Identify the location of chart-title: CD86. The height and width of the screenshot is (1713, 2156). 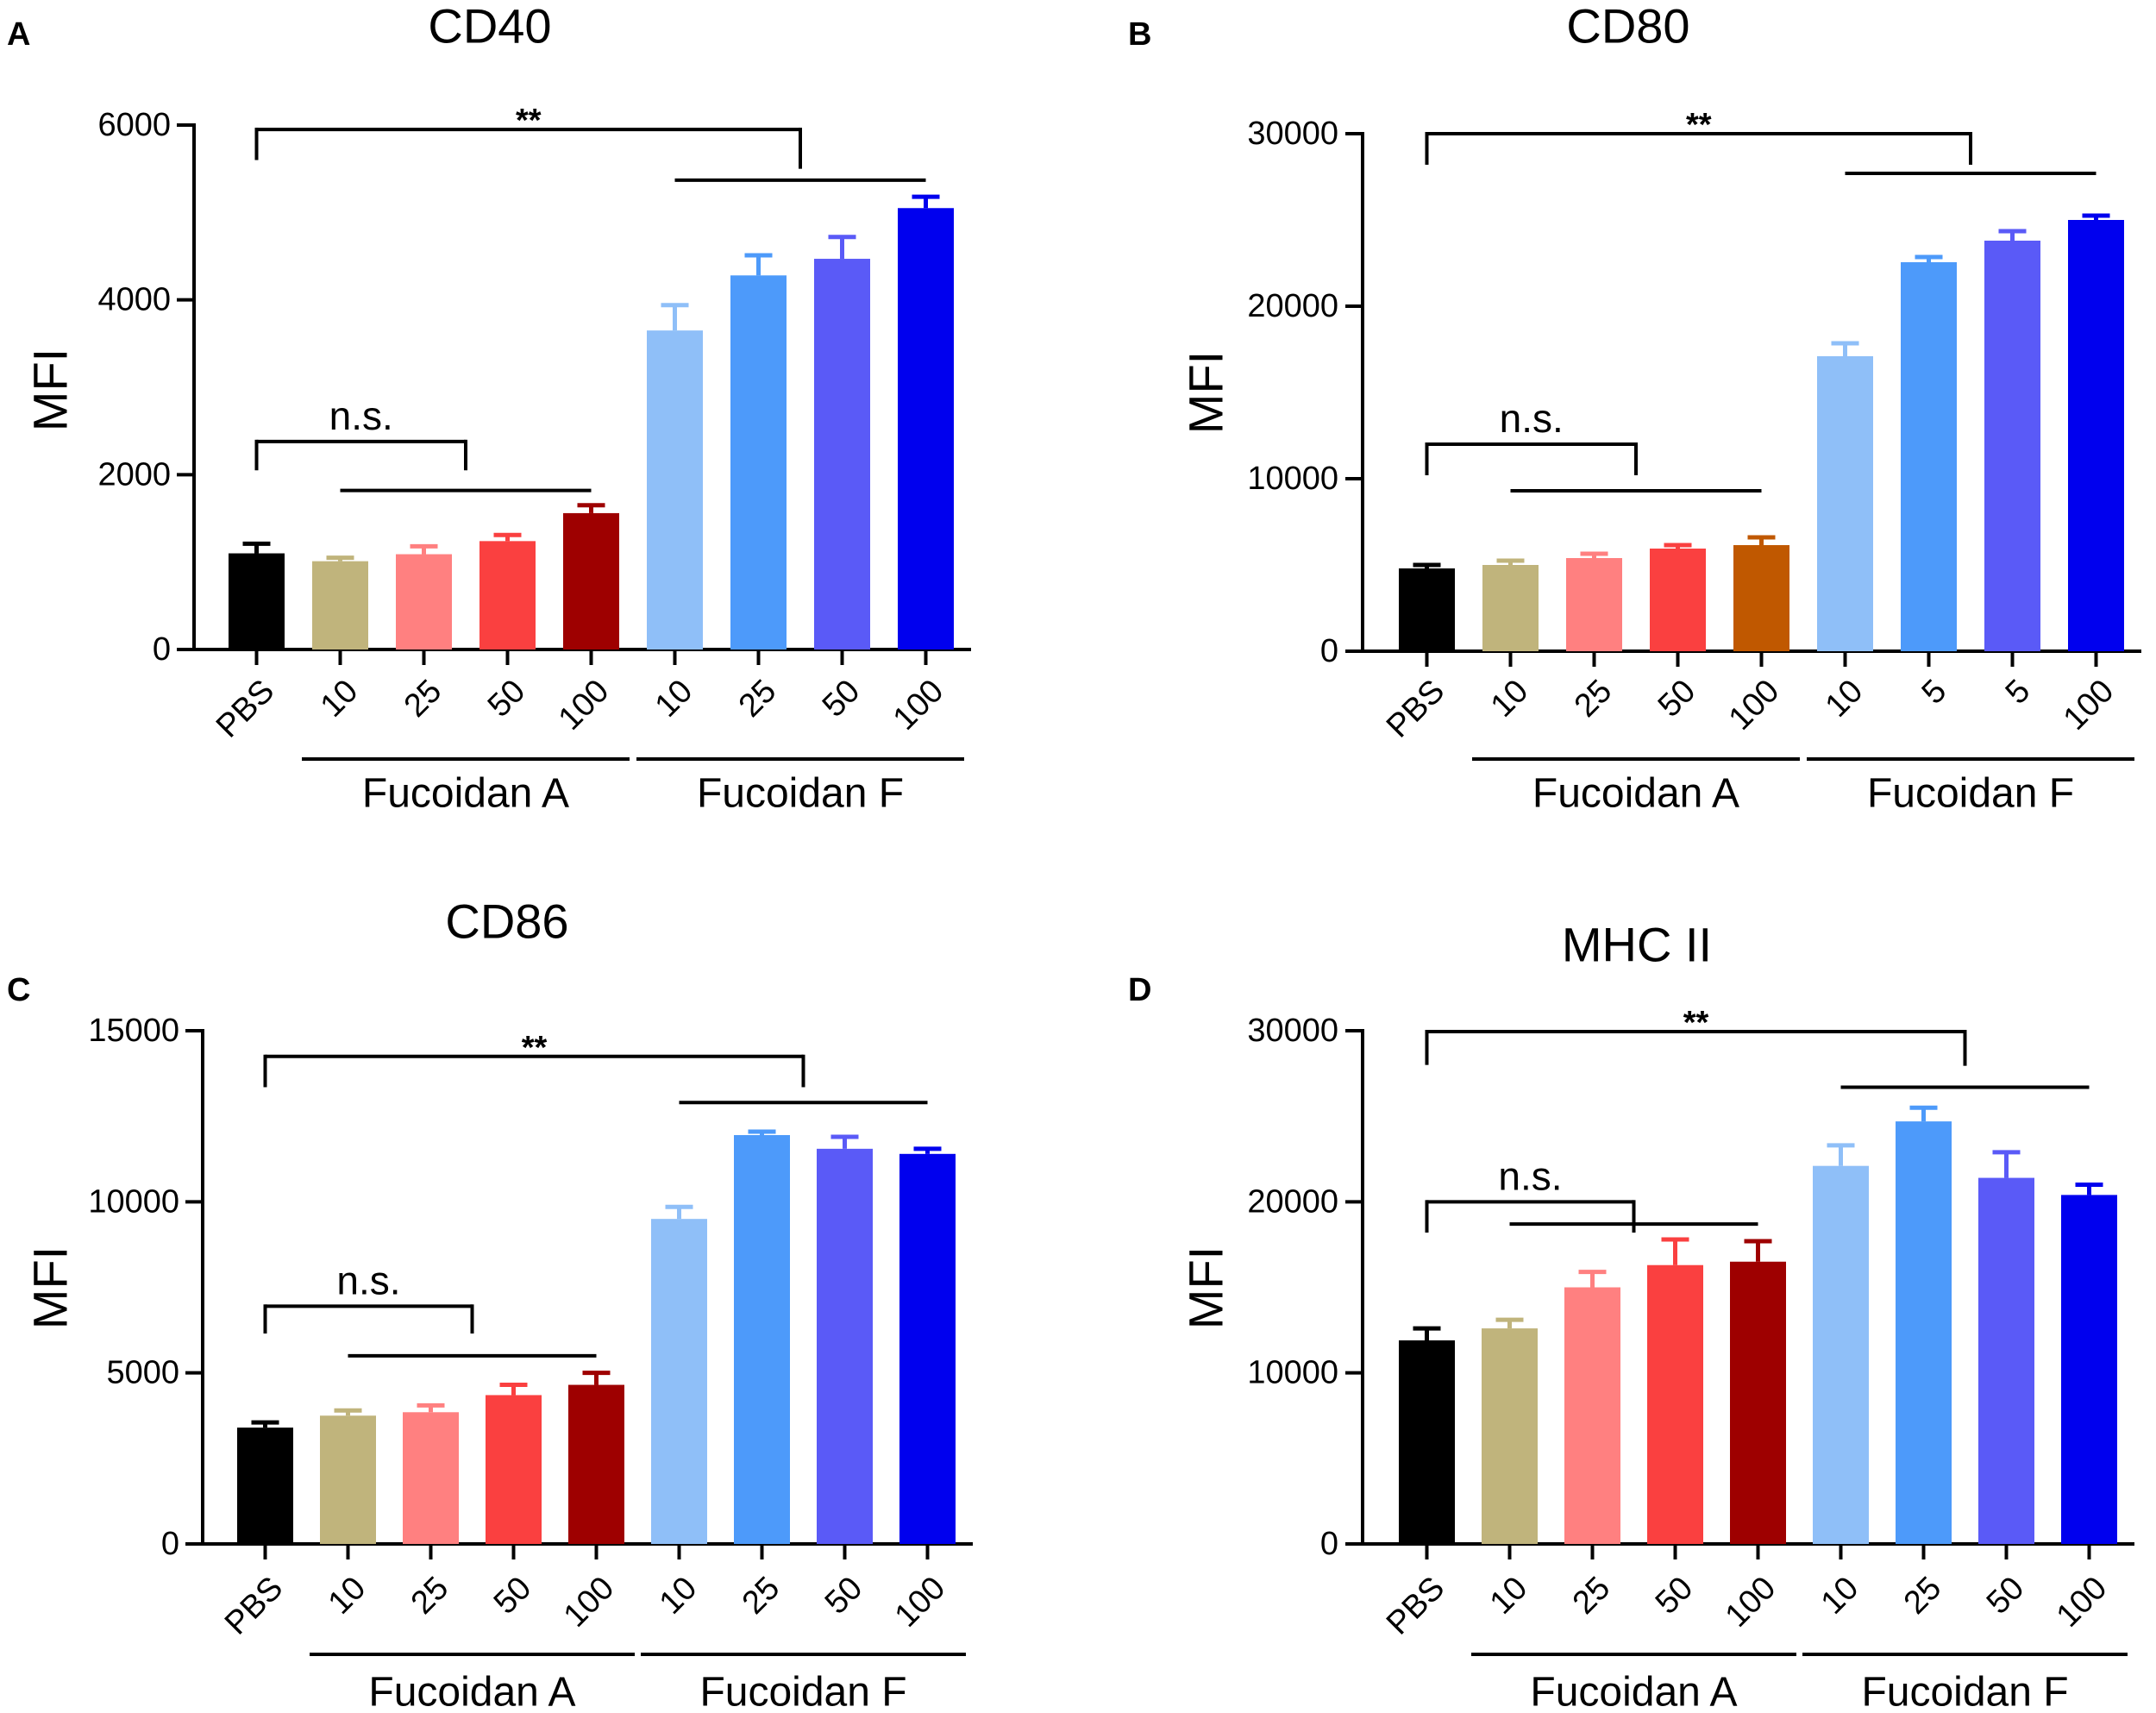
(506, 921).